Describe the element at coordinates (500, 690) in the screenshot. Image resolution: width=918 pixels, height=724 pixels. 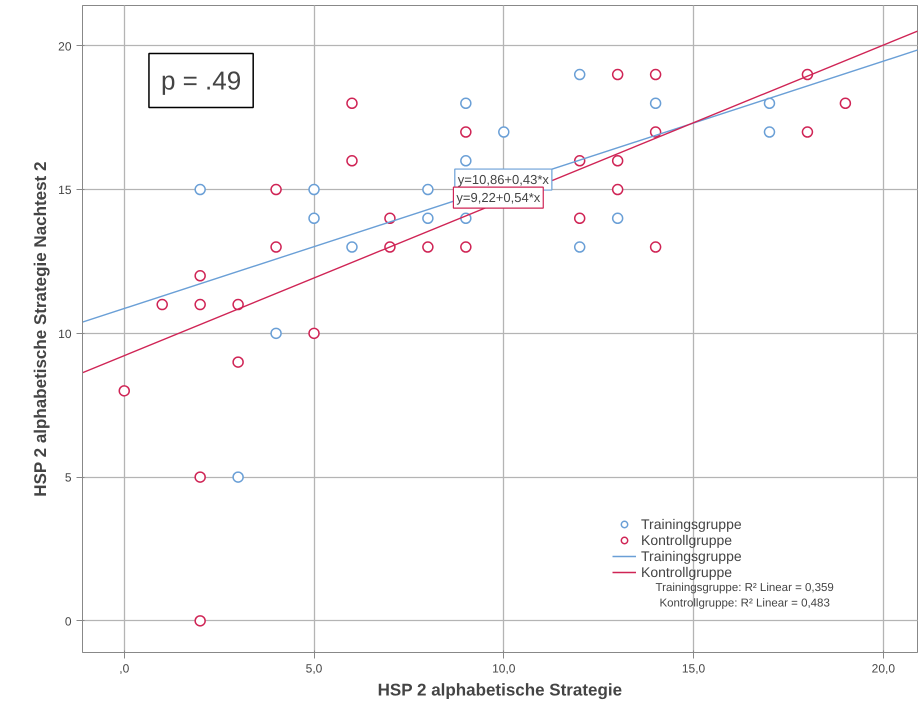
I see `x-axis-title: HSP 2 alphabetische Strategie` at that location.